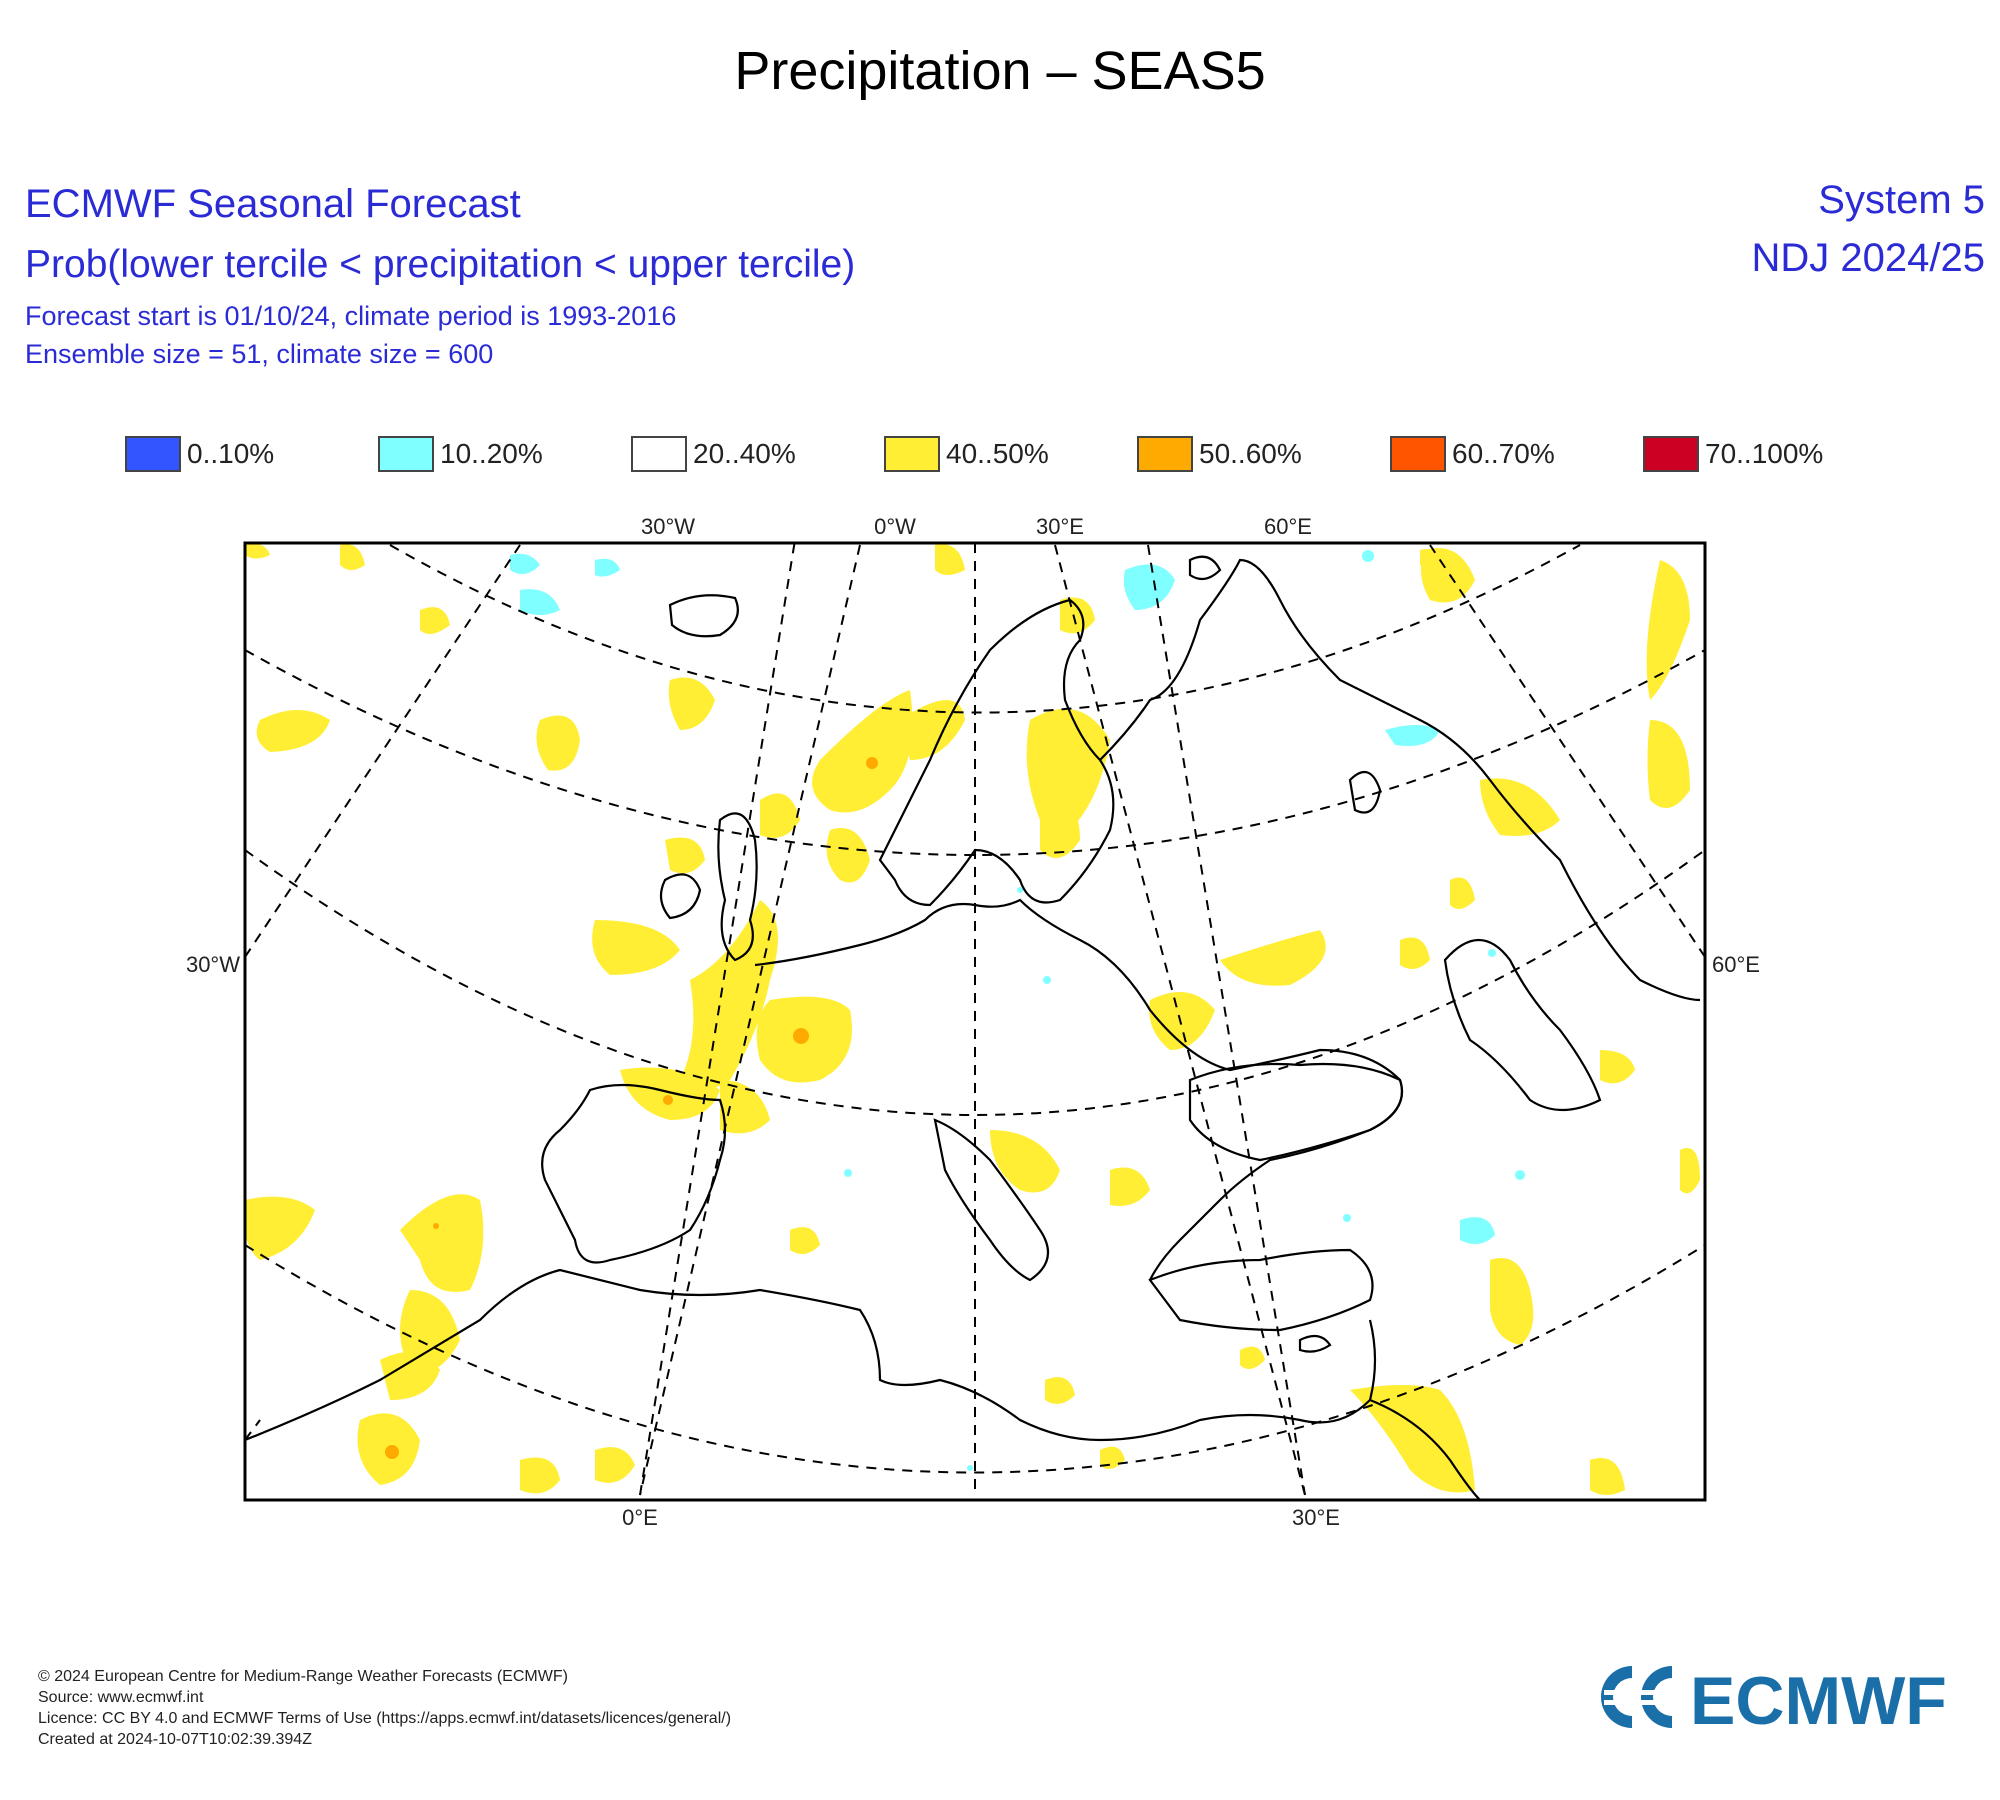 This screenshot has width=2000, height=1800. What do you see at coordinates (744, 453) in the screenshot?
I see `legend-label: 20..40%` at bounding box center [744, 453].